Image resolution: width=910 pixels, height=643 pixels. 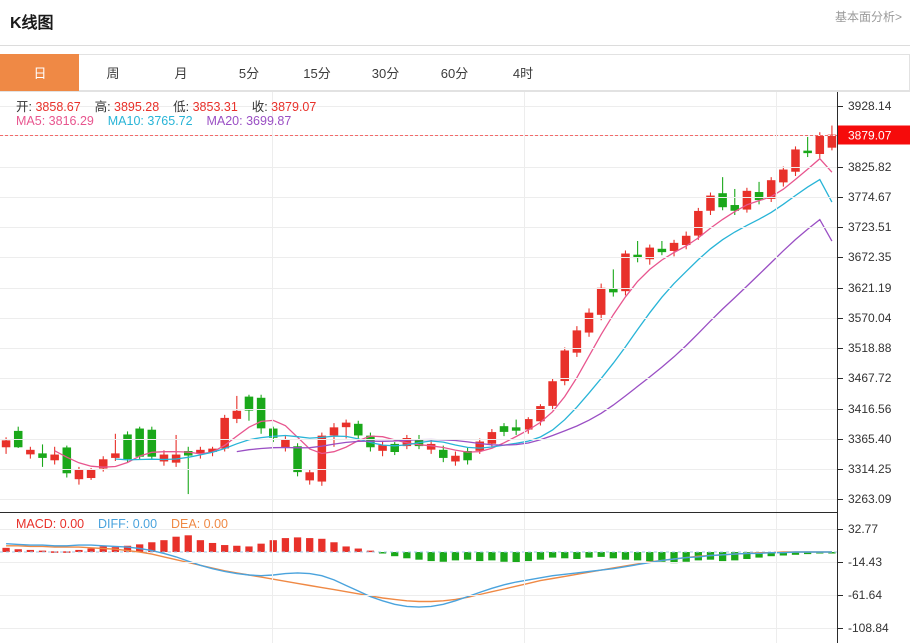 I want to click on tab-2: 月, so click(x=181, y=72).